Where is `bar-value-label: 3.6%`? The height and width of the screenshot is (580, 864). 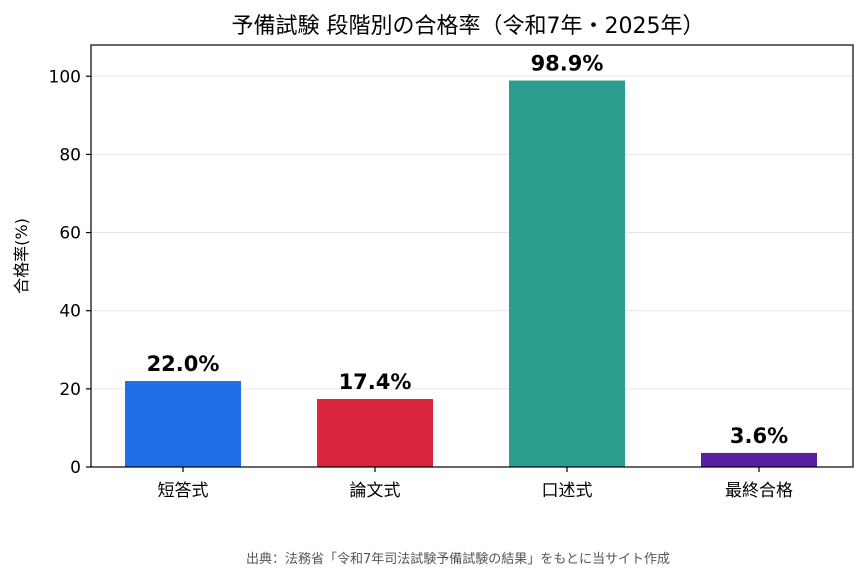 bar-value-label: 3.6% is located at coordinates (759, 436).